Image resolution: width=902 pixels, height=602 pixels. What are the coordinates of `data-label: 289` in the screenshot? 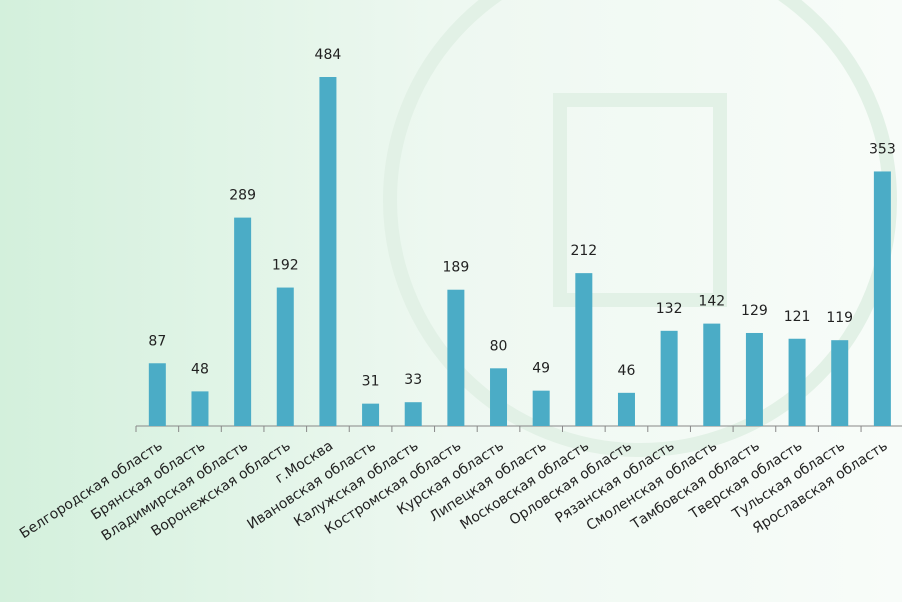 It's located at (242, 196).